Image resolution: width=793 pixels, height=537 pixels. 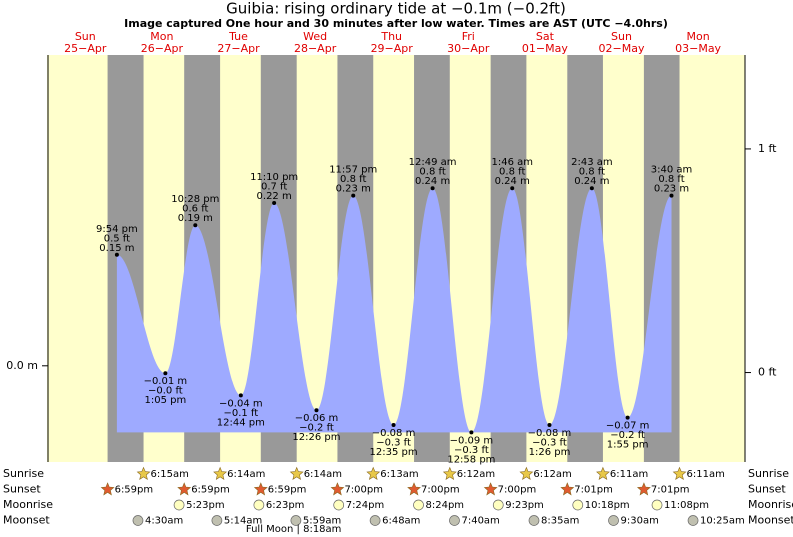 What do you see at coordinates (353, 170) in the screenshot?
I see `tide-label: 11:57 pm` at bounding box center [353, 170].